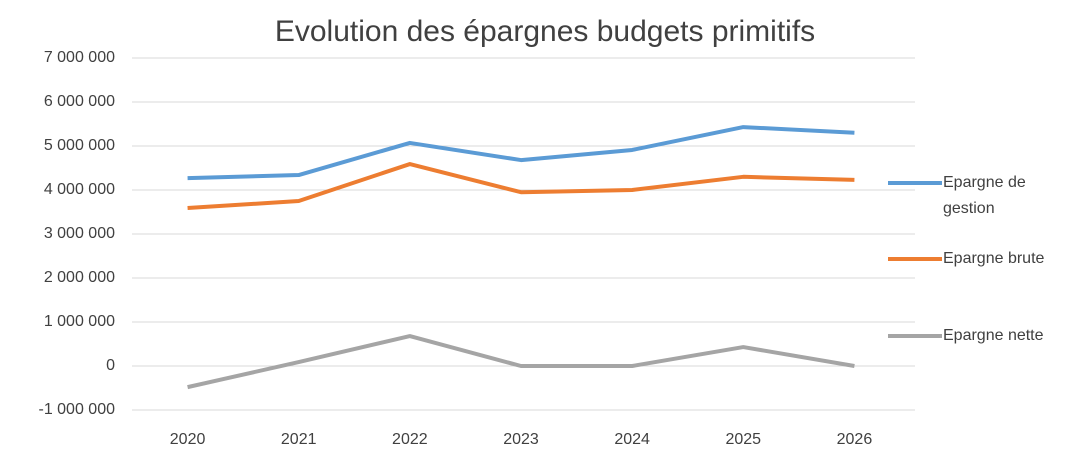 The width and height of the screenshot is (1070, 450). What do you see at coordinates (410, 439) in the screenshot?
I see `x-tick-label: 2022` at bounding box center [410, 439].